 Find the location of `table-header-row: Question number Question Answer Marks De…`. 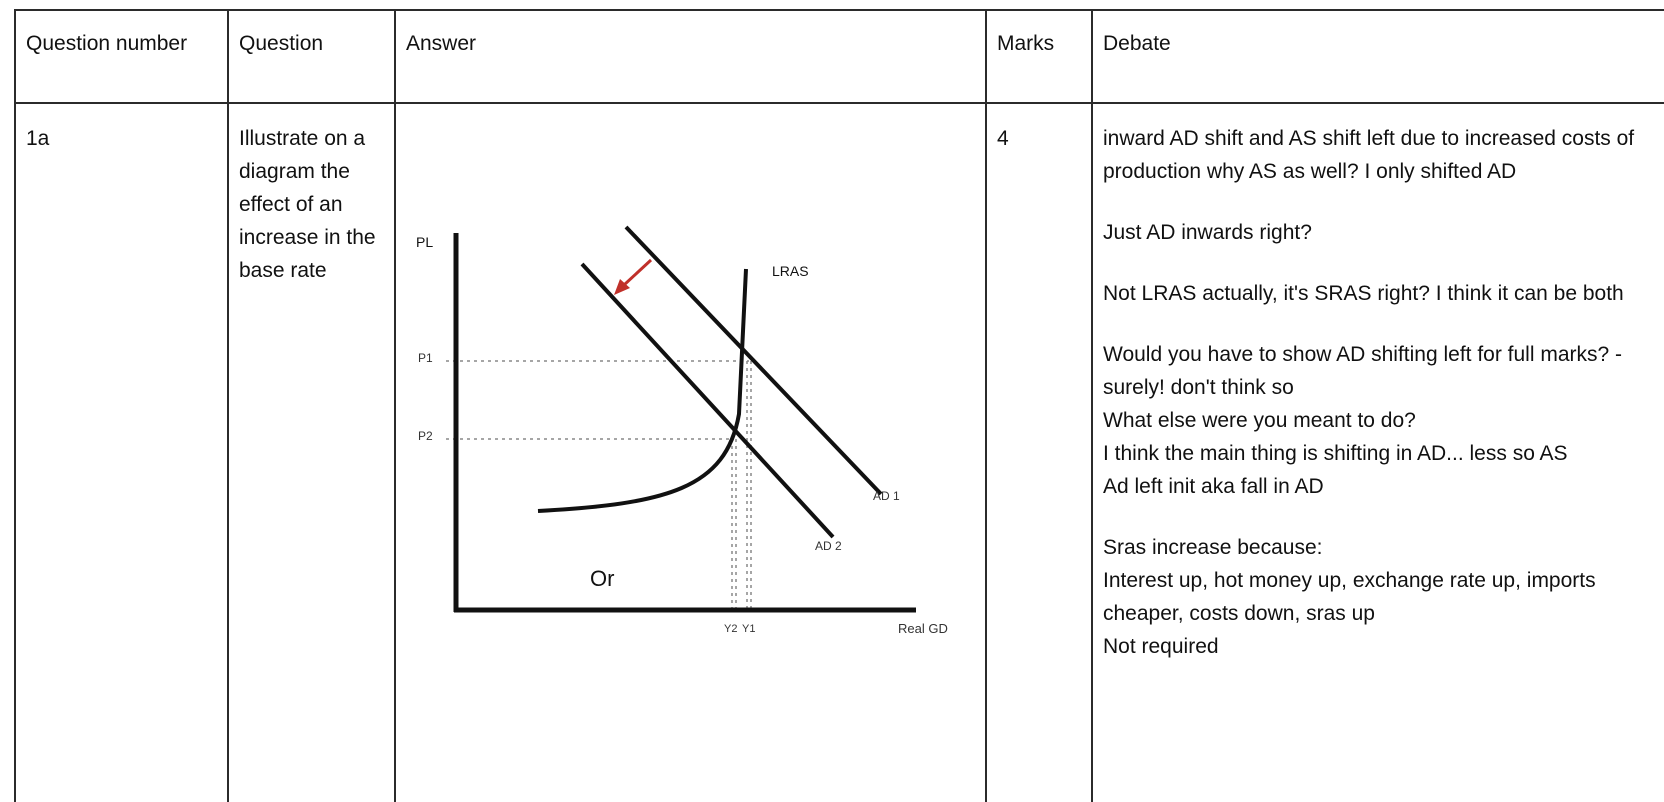

table-header-row: Question number Question Answer Marks De… is located at coordinates (839, 56).